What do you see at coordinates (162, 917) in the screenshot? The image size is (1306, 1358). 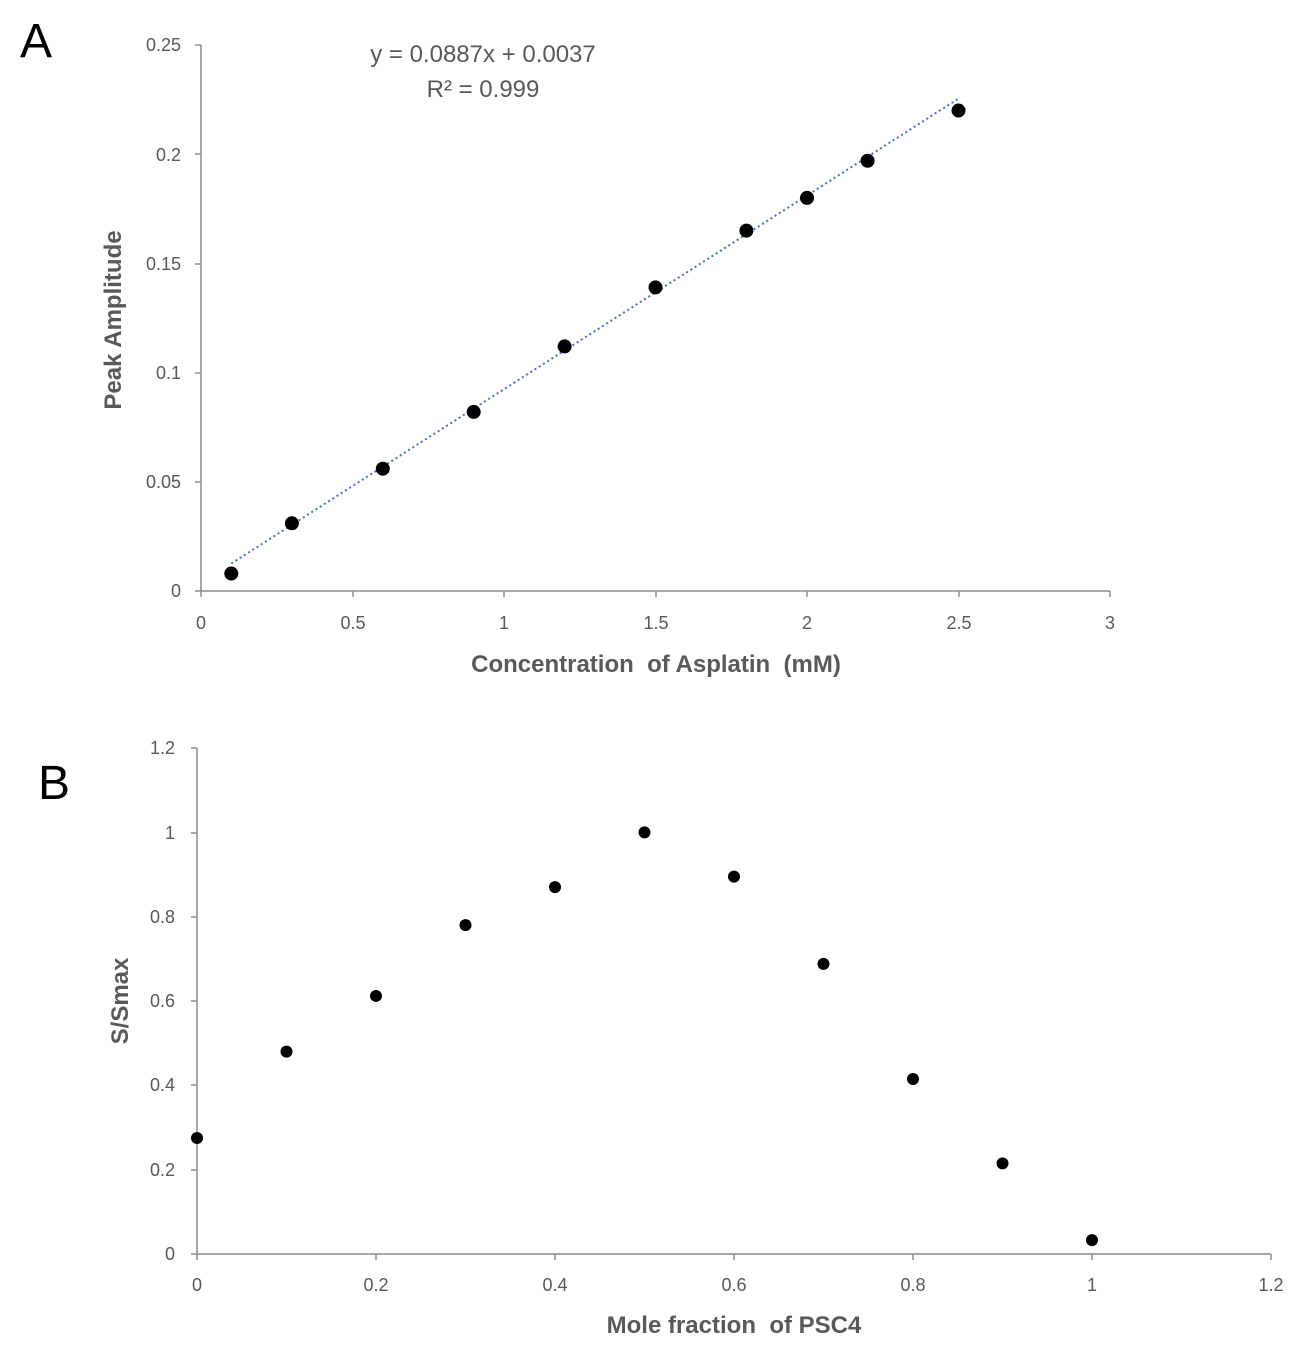 I see `y-tick-label: 0.8` at bounding box center [162, 917].